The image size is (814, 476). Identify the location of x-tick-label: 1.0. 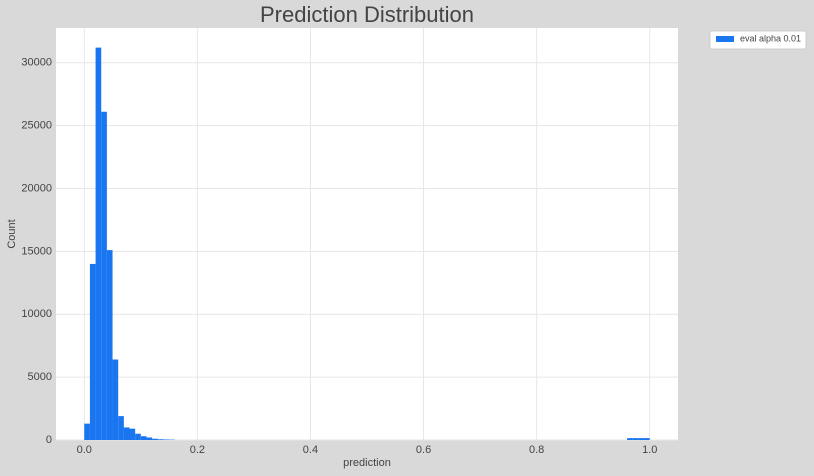
(649, 450).